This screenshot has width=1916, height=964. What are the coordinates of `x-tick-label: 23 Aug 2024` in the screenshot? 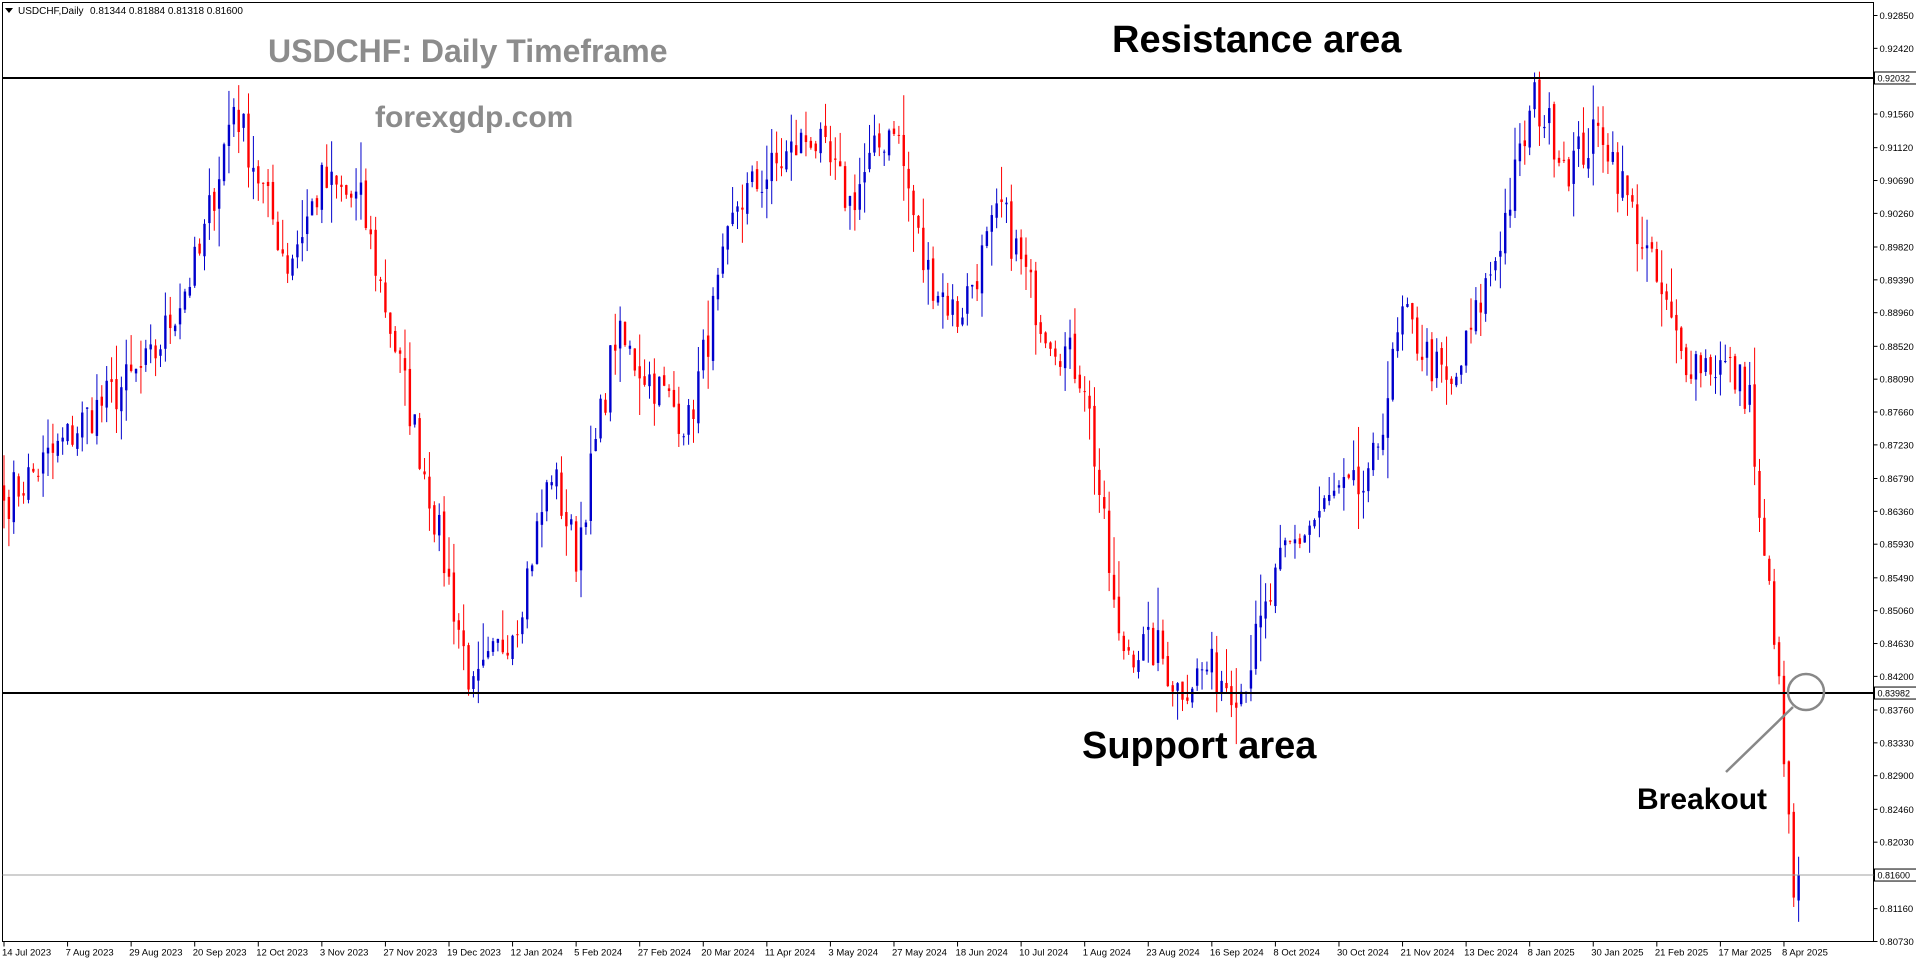 It's located at (1172, 953).